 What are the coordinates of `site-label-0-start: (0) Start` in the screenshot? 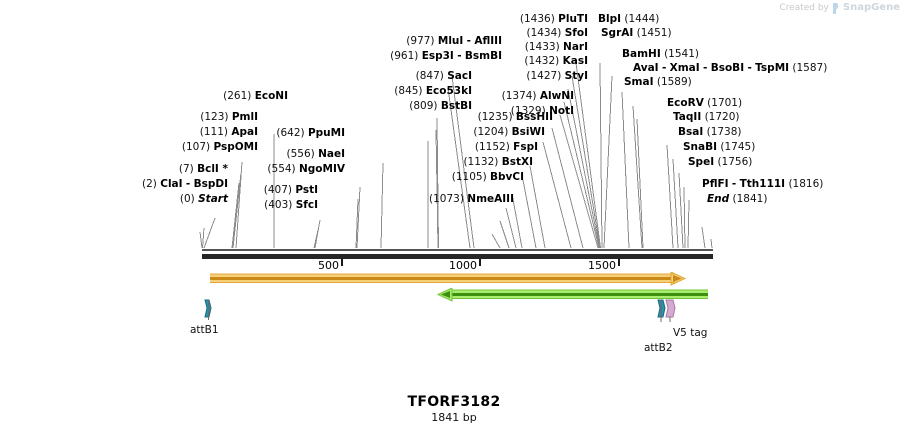 It's located at (204, 199).